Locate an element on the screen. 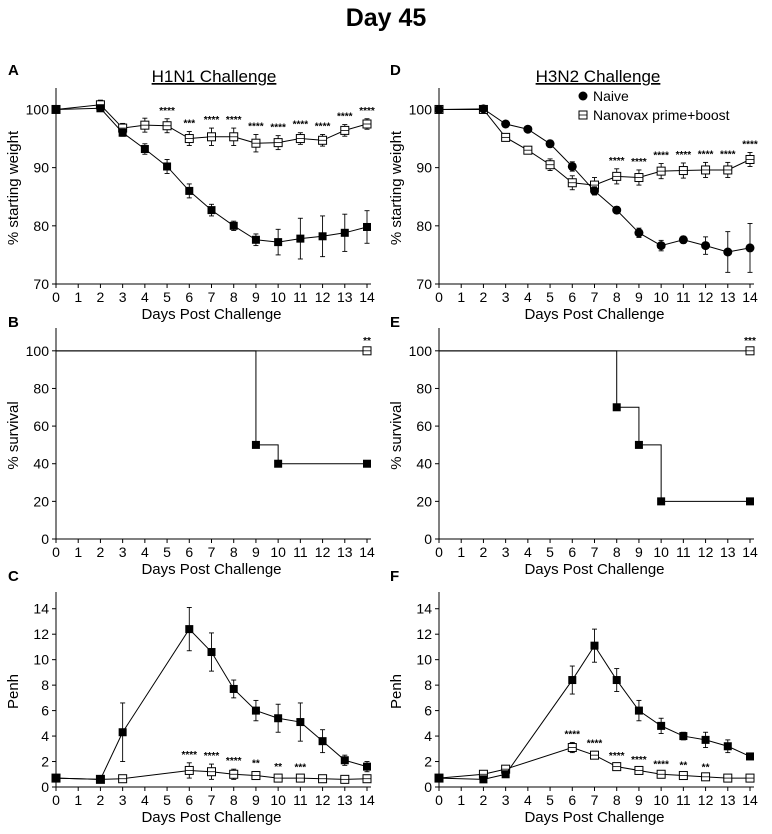  panel-title-A: H1N1 Challenge is located at coordinates (214, 76).